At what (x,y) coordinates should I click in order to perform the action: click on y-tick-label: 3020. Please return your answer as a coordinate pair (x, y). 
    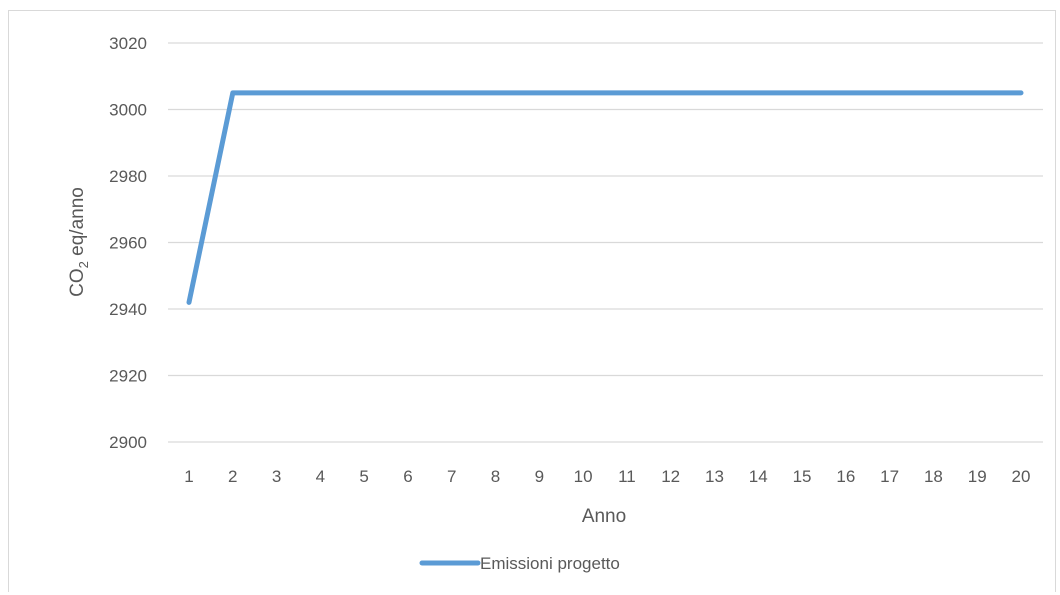
    Looking at the image, I should click on (128, 43).